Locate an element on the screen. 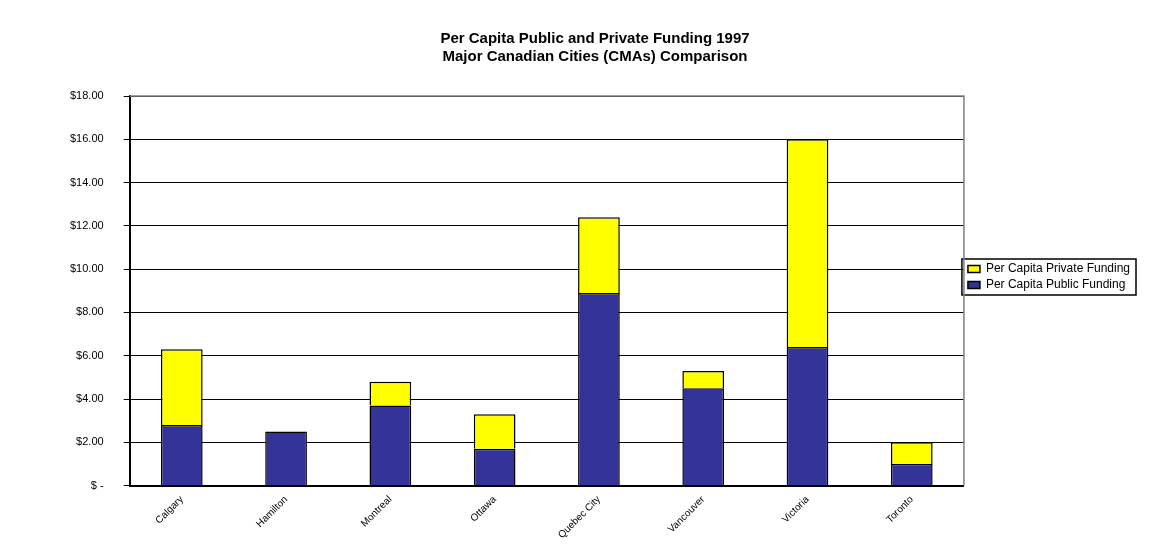 The image size is (1150, 554). y-tick-label: $4.00 is located at coordinates (90, 398).